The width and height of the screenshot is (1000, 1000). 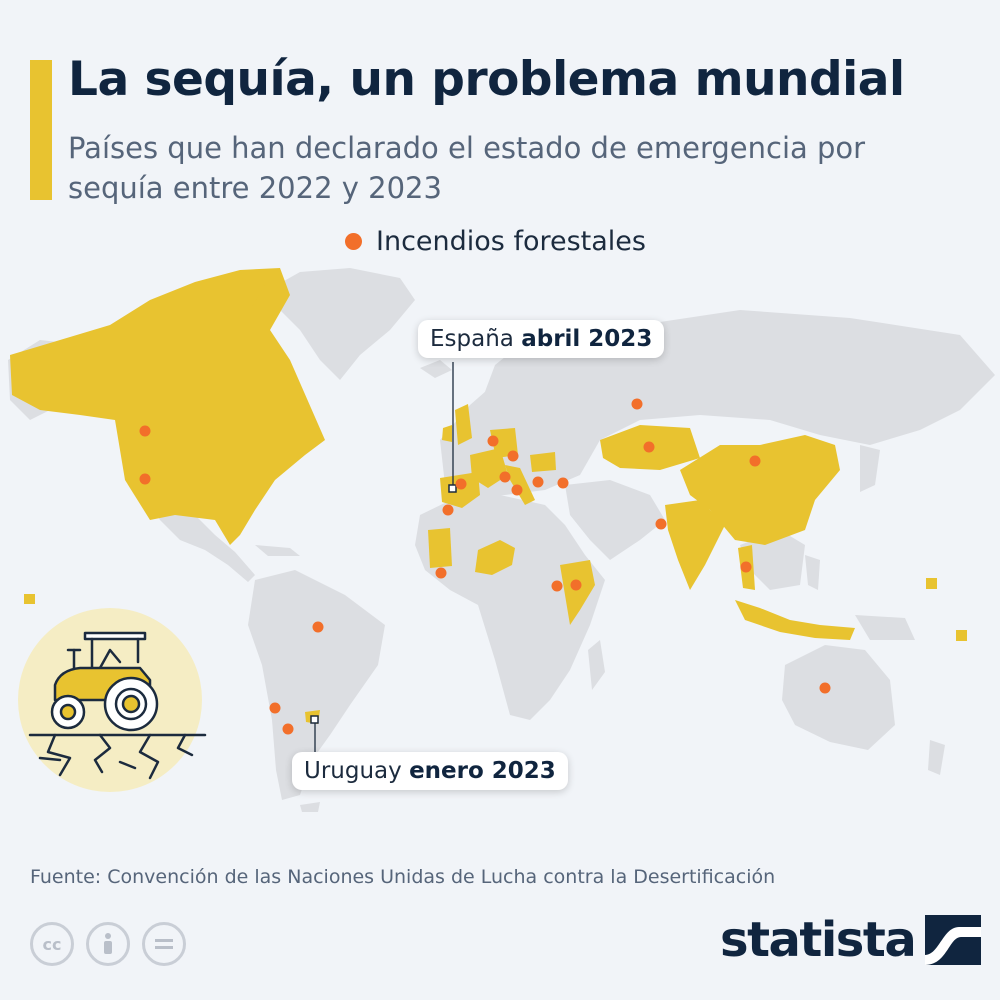 What do you see at coordinates (885, 627) in the screenshot?
I see `papua` at bounding box center [885, 627].